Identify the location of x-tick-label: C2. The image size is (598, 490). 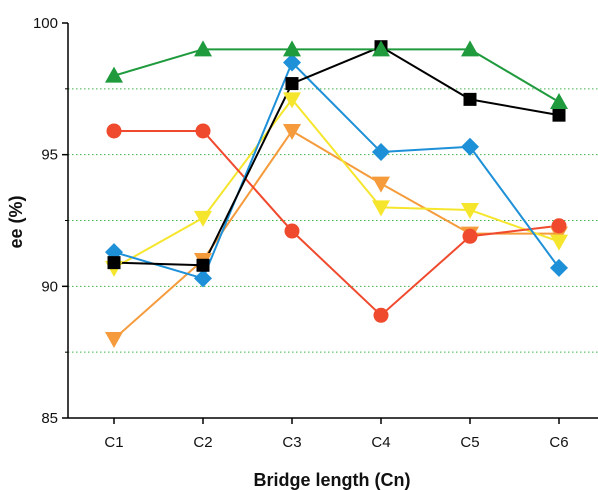
(202, 442).